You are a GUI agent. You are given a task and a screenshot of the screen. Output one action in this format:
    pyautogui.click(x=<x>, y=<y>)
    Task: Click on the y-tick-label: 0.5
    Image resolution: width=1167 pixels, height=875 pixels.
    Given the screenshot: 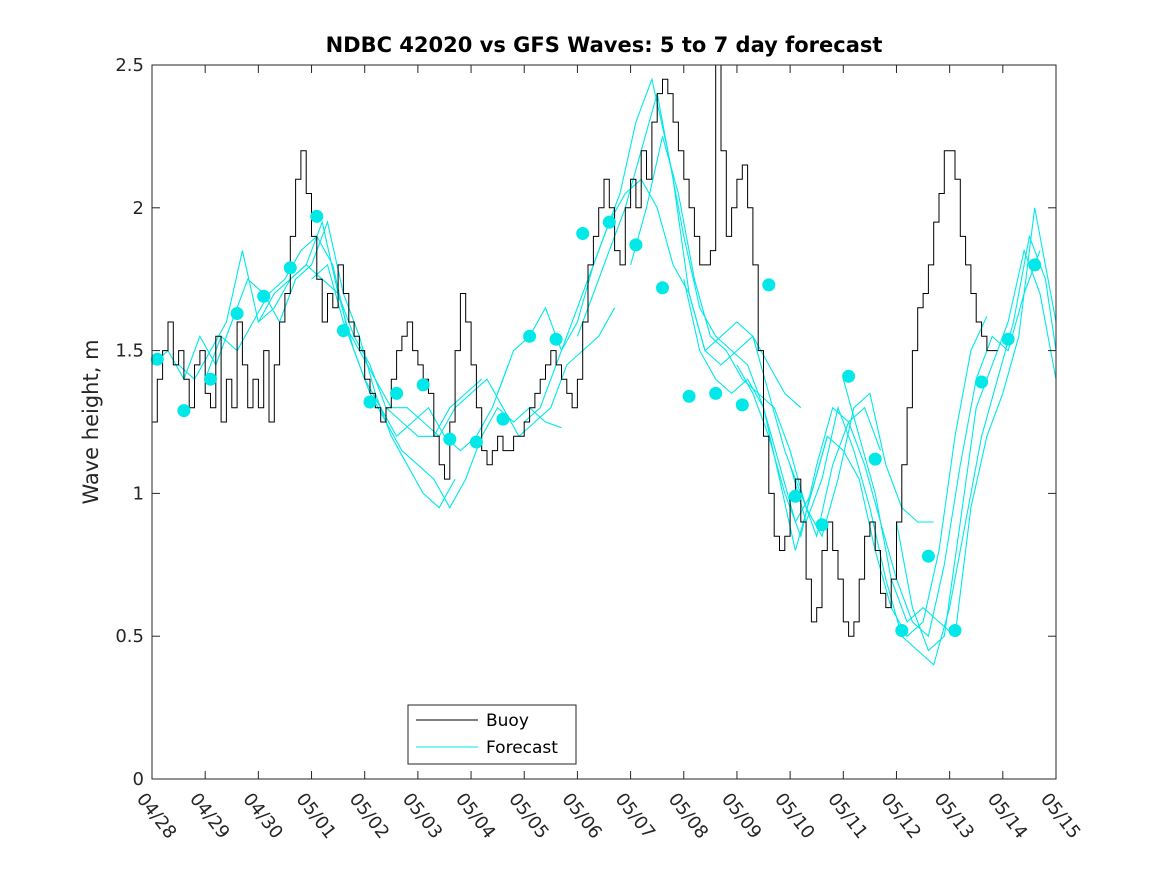 What is the action you would take?
    pyautogui.click(x=129, y=636)
    